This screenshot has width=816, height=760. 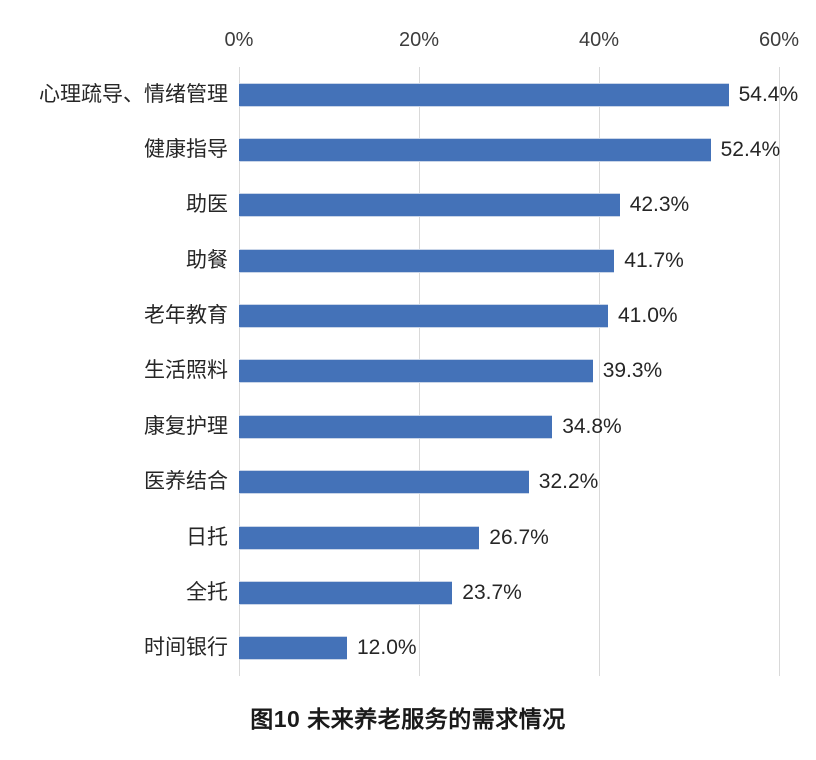 I want to click on category-label: 心理疏导、情绪管理, so click(x=133, y=94).